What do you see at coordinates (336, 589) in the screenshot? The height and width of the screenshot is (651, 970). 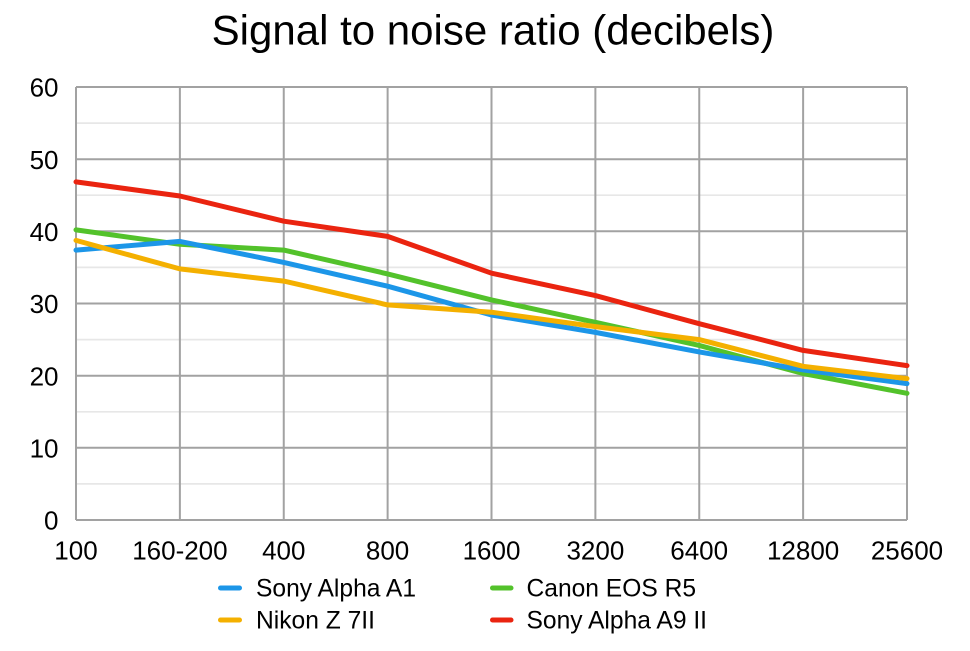 I see `svg-text: Sony Alpha A1` at bounding box center [336, 589].